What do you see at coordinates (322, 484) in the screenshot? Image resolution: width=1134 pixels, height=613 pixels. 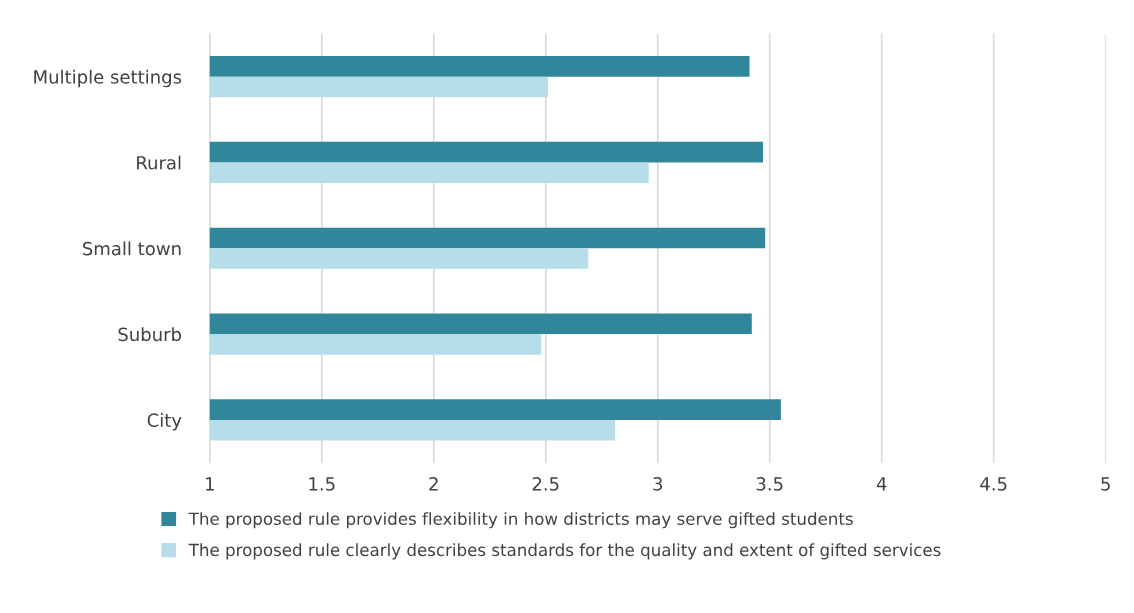 I see `x-tick-label: 1.5` at bounding box center [322, 484].